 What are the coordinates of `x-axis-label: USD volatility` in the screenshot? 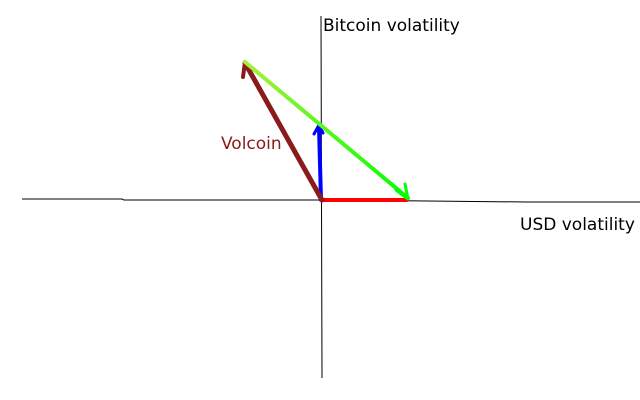 It's located at (577, 225).